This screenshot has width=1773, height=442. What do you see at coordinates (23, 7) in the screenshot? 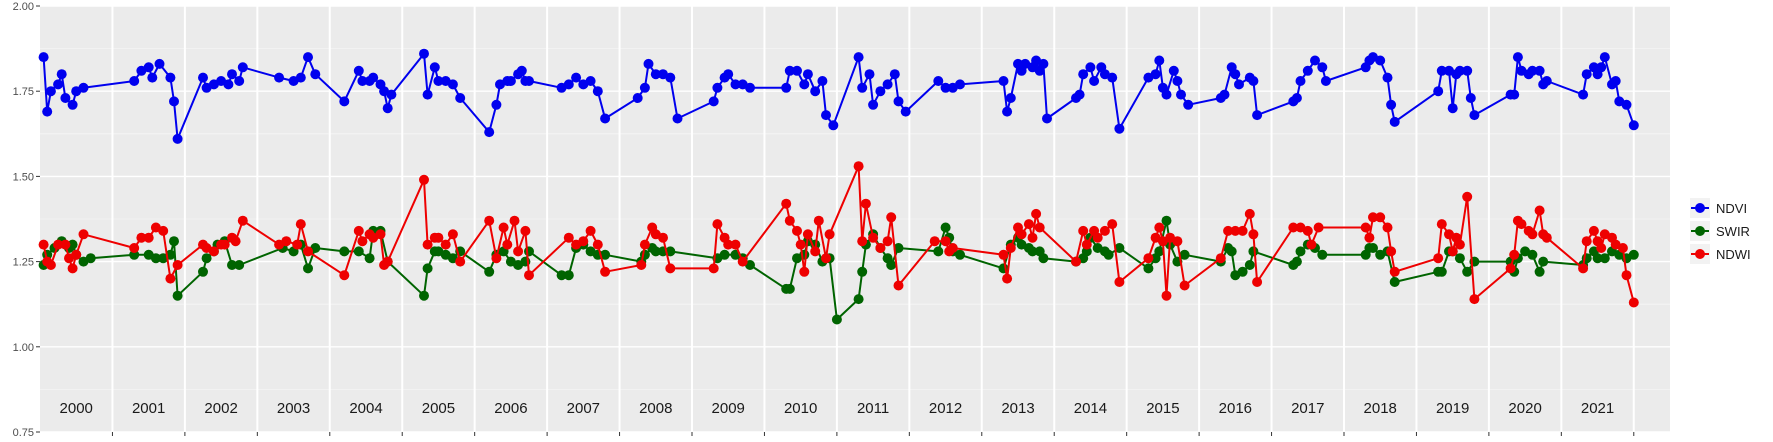
I see `y-tick-label: 2.00` at bounding box center [23, 7].